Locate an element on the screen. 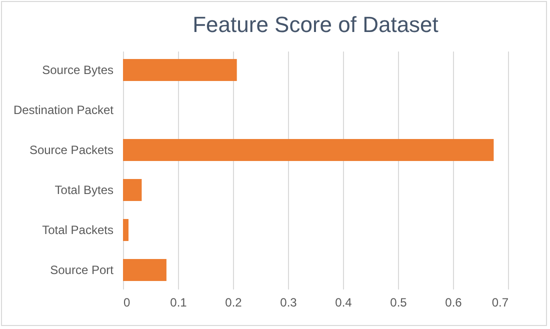 The image size is (550, 329). y-tick-label: Source Bytes is located at coordinates (78, 70).